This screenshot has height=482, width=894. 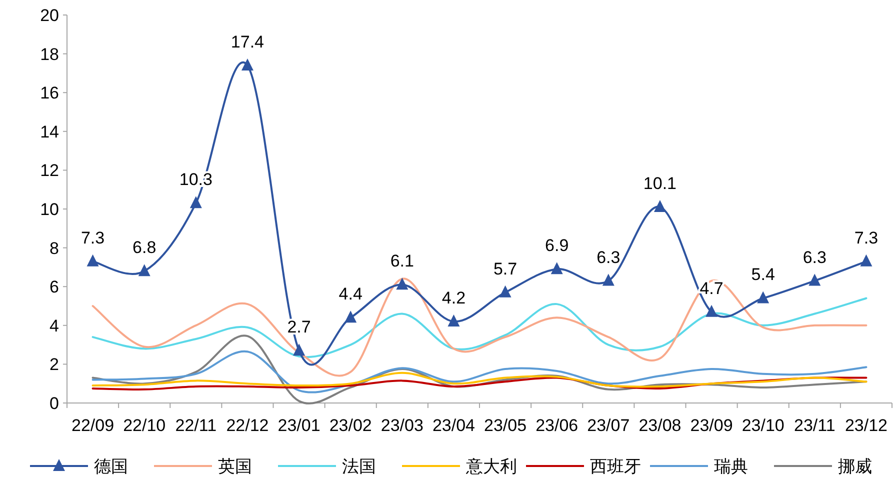 I want to click on x-tick-label: 23/03, so click(x=402, y=425).